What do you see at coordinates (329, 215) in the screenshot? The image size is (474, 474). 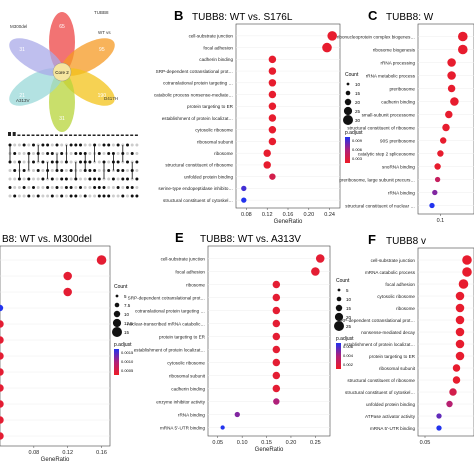 I see `x-tick-label: 0.24` at bounding box center [329, 215].